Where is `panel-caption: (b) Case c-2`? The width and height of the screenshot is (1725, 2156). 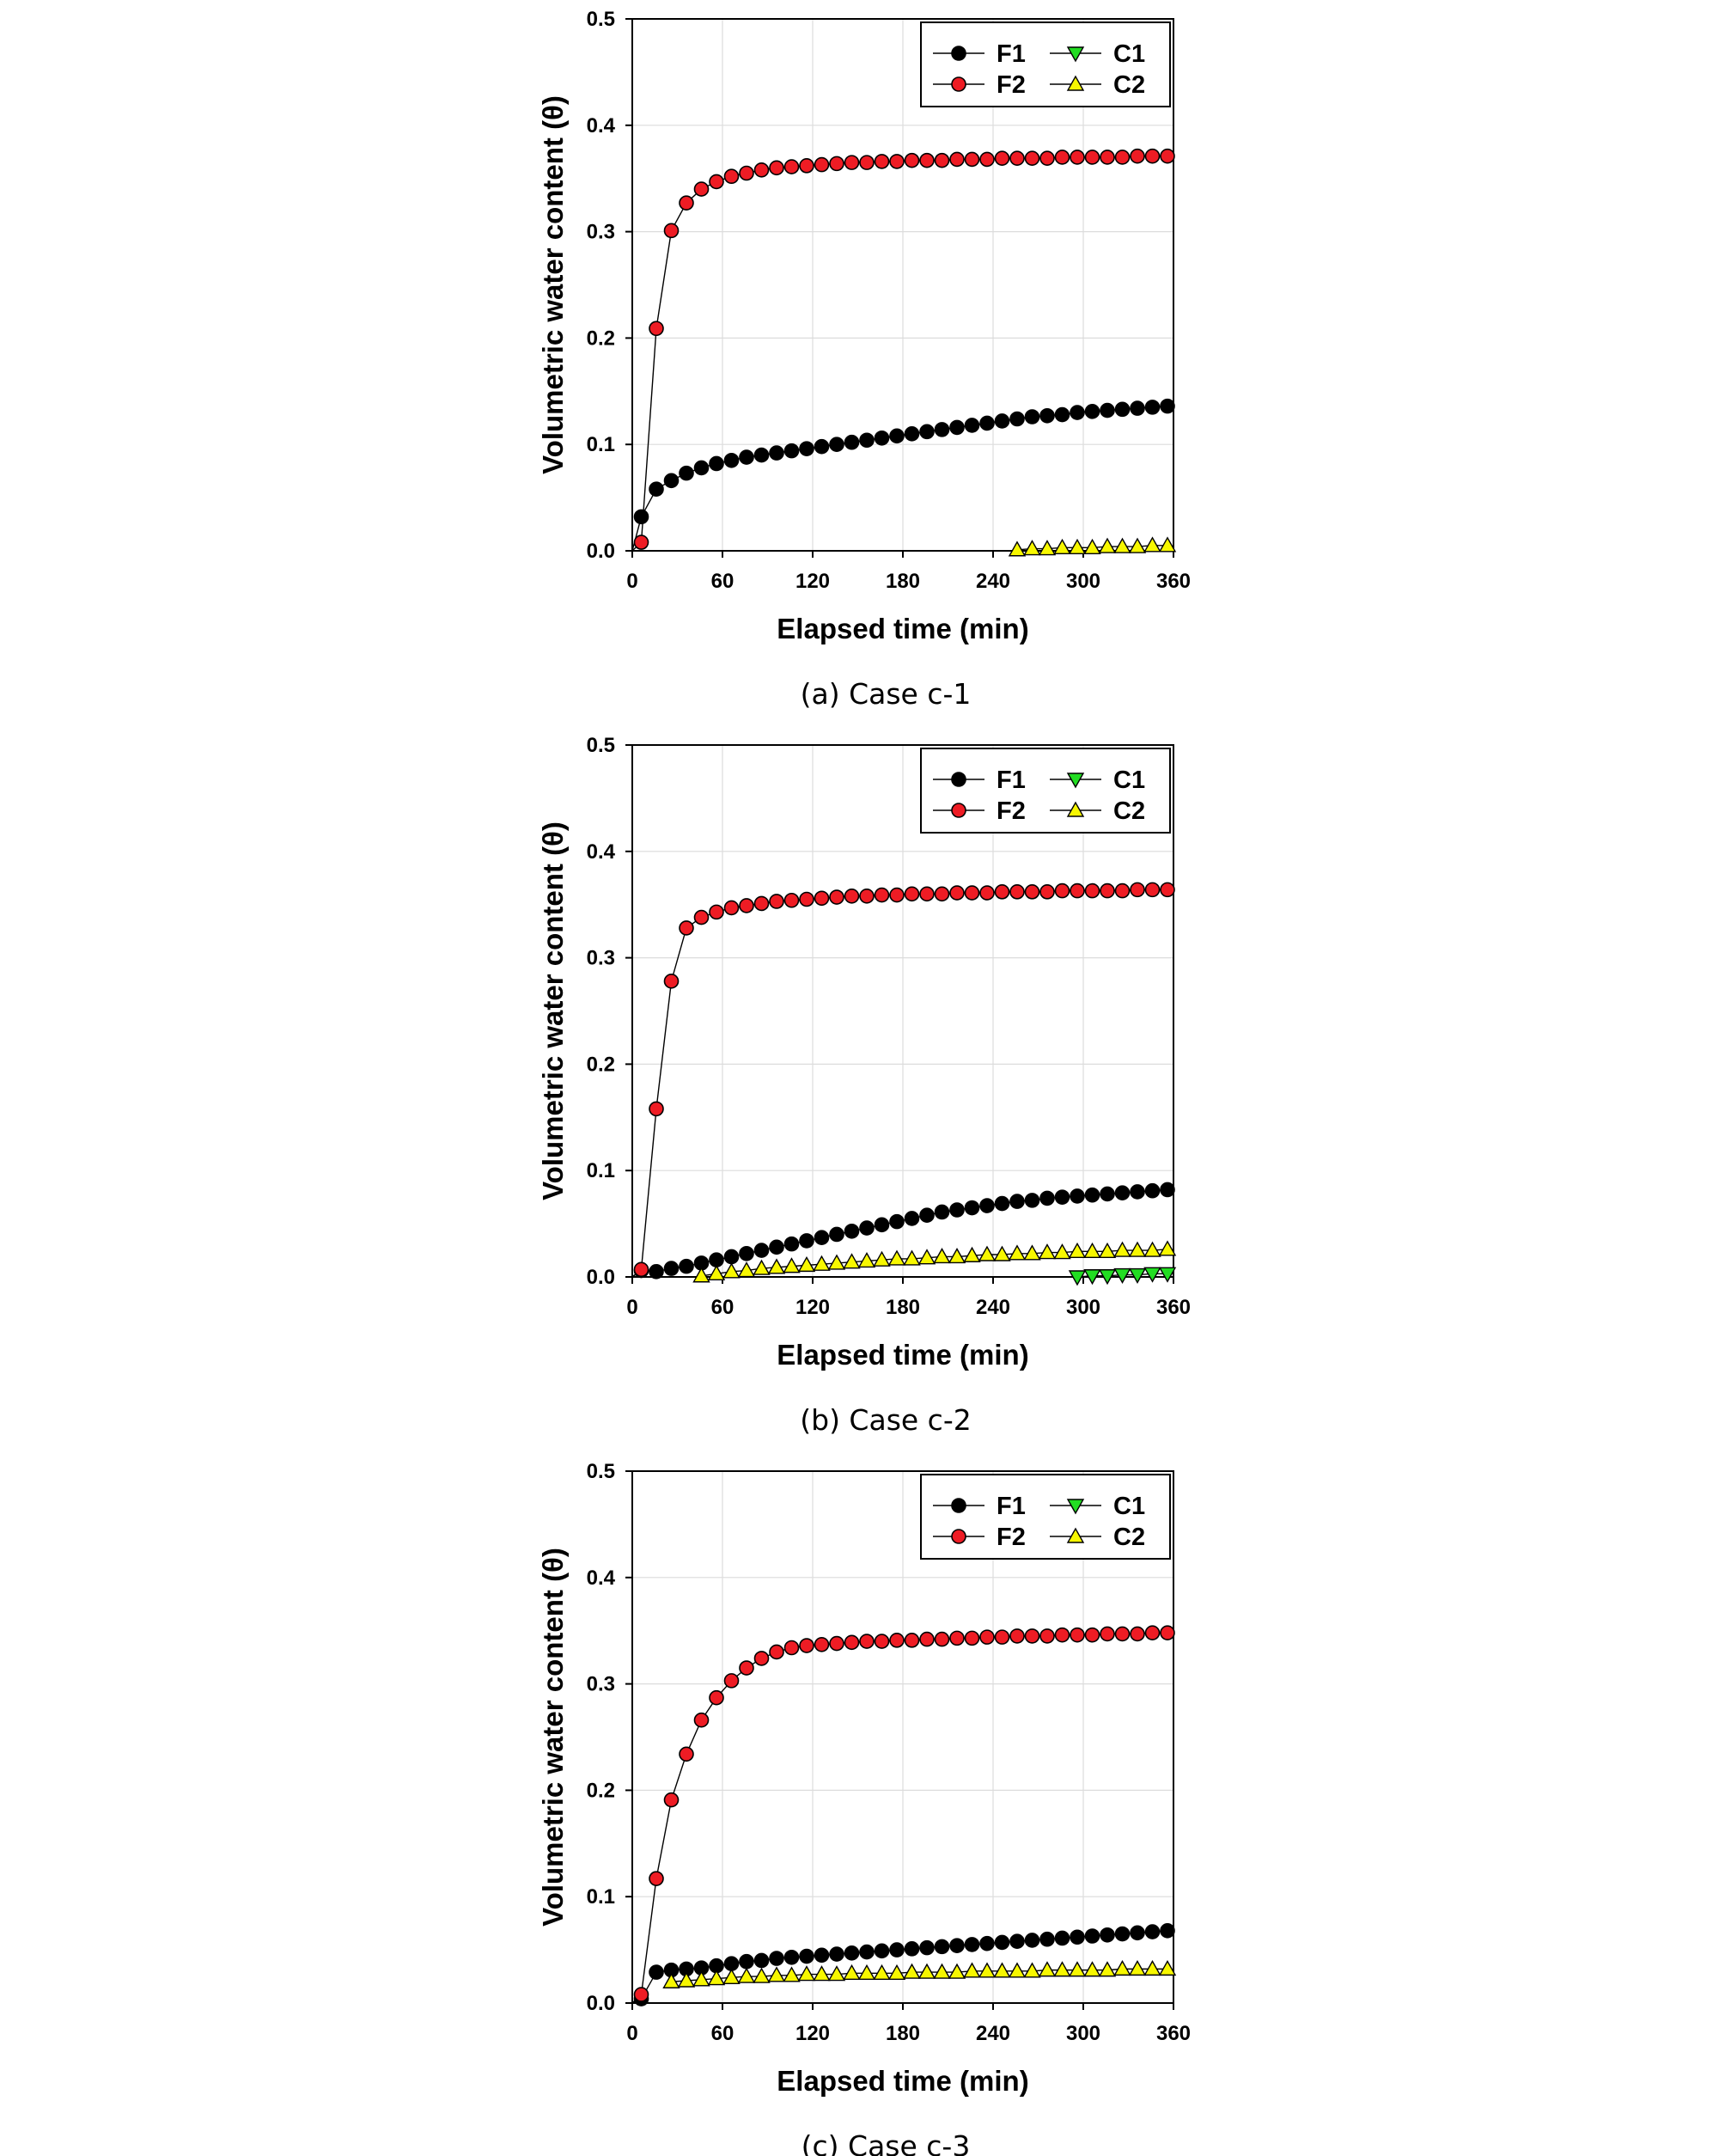
panel-caption: (b) Case c-2 is located at coordinates (885, 1420).